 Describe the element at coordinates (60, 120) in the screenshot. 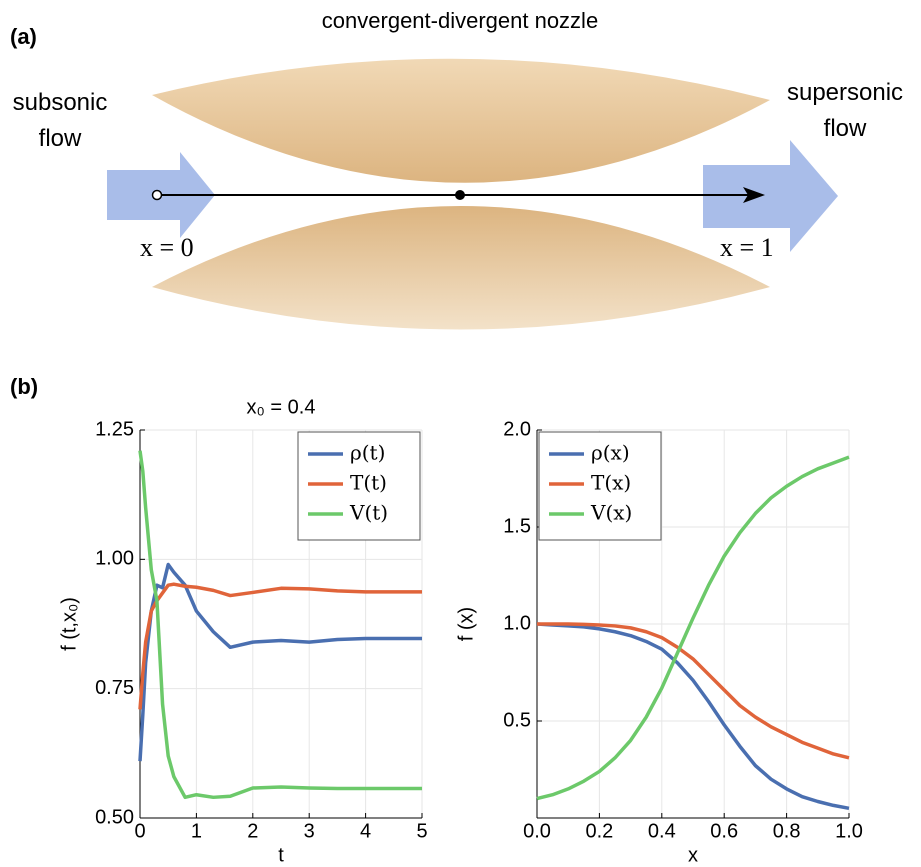

I see `inlet-label: subsonic flow` at that location.